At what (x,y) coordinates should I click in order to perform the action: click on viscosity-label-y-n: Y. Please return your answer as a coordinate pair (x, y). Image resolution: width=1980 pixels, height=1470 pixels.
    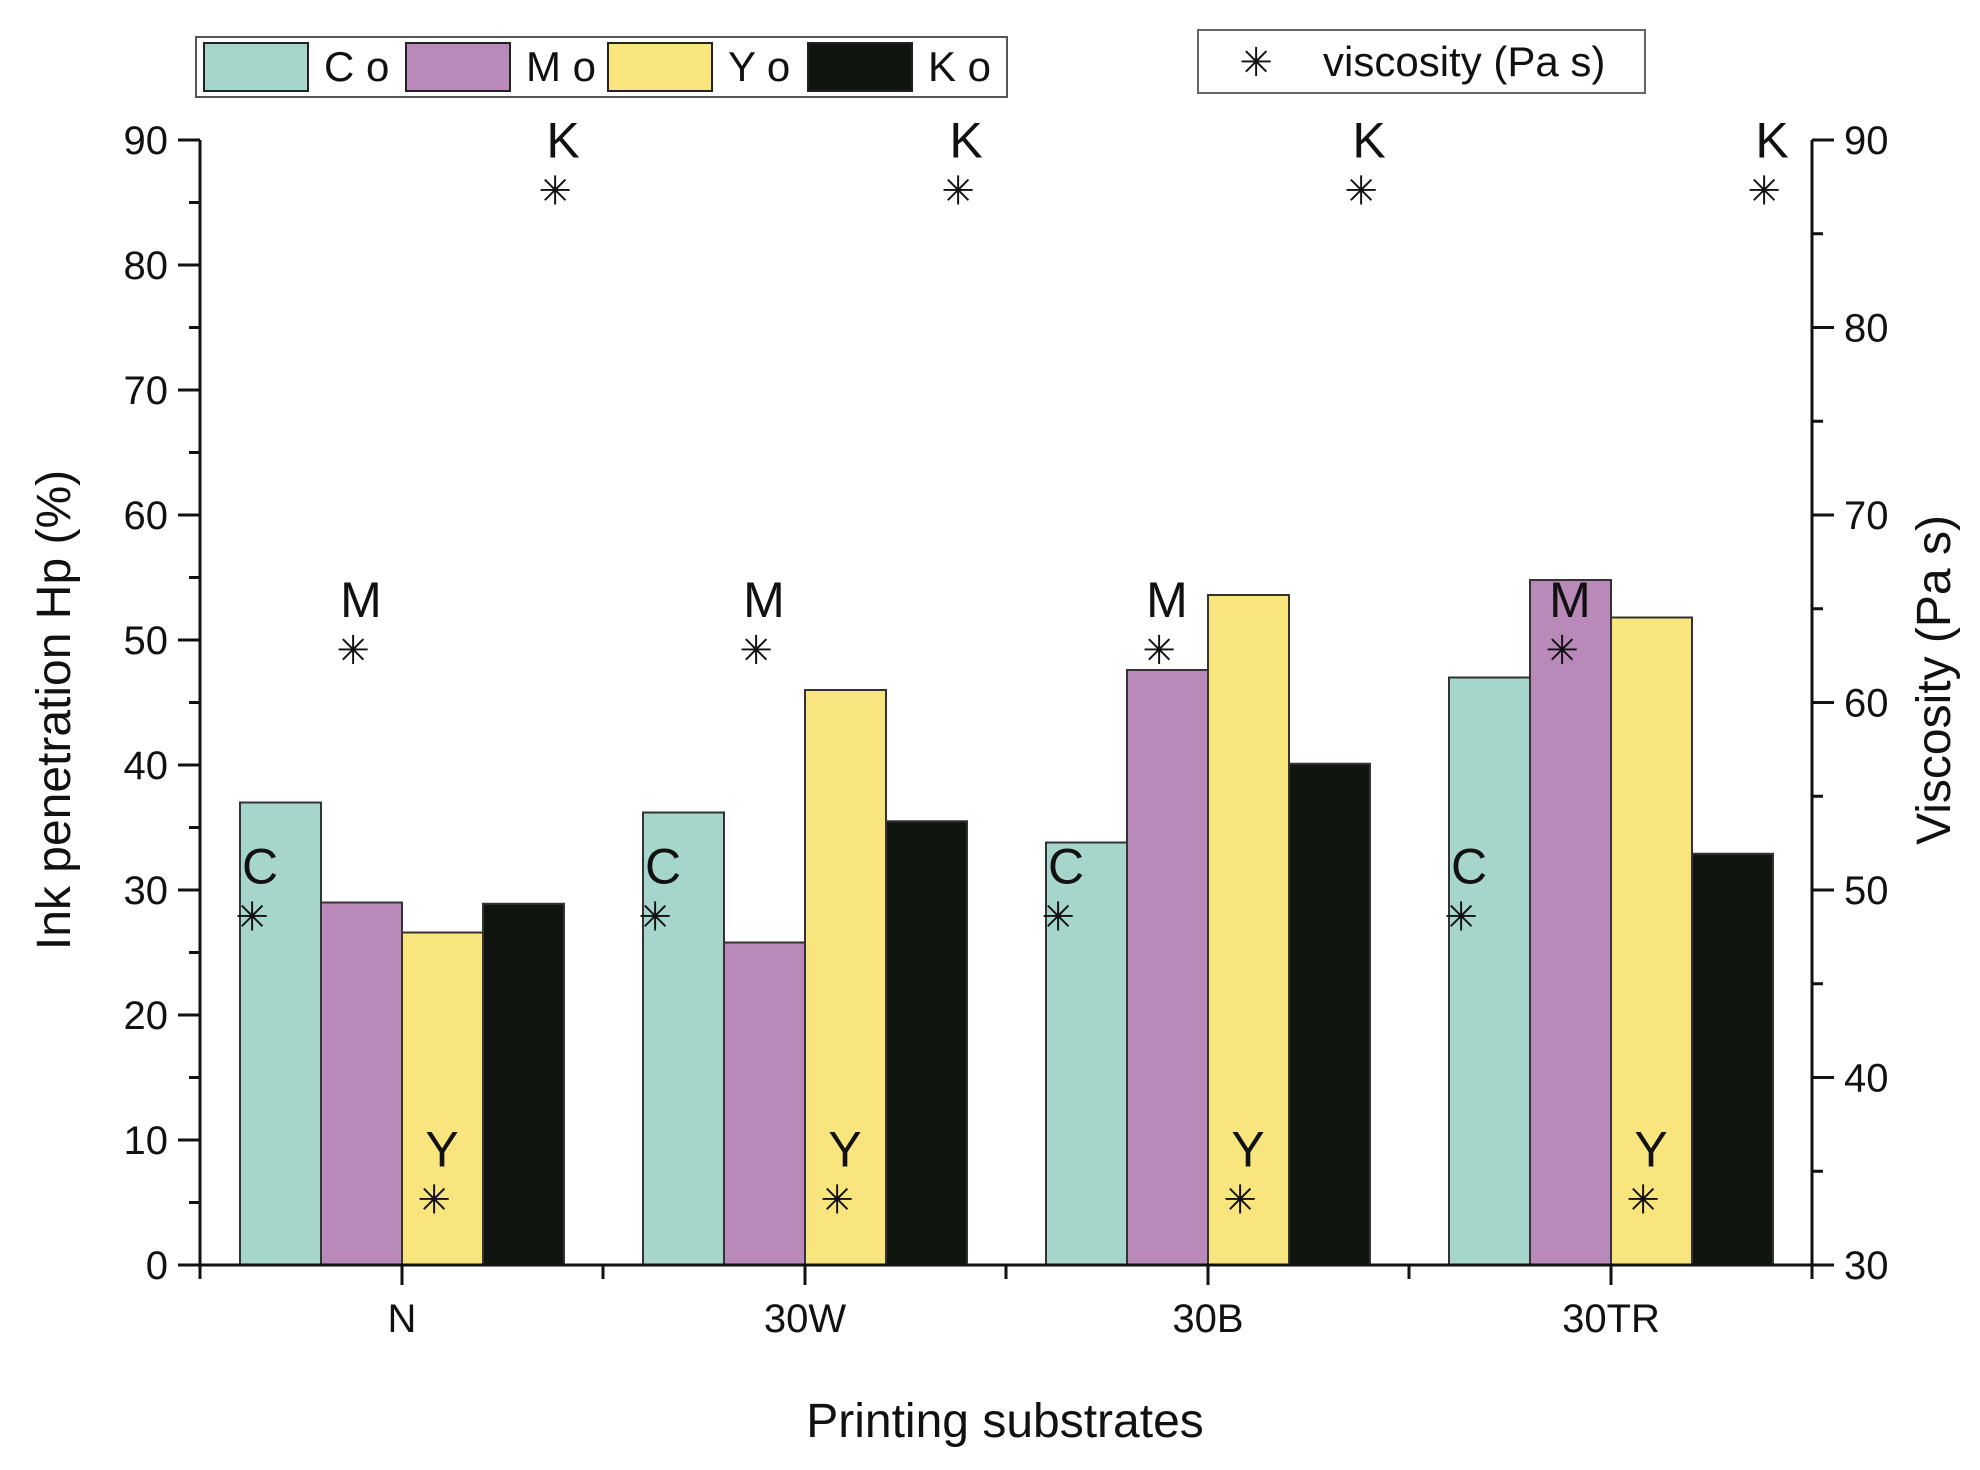
    Looking at the image, I should click on (441, 1149).